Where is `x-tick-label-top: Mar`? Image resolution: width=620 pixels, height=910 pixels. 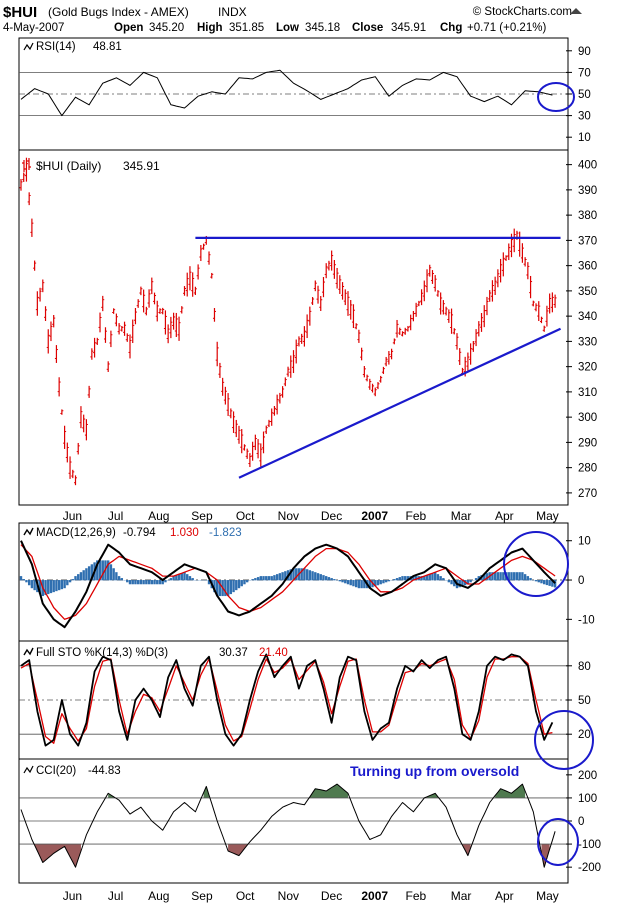 x-tick-label-top: Mar is located at coordinates (461, 516).